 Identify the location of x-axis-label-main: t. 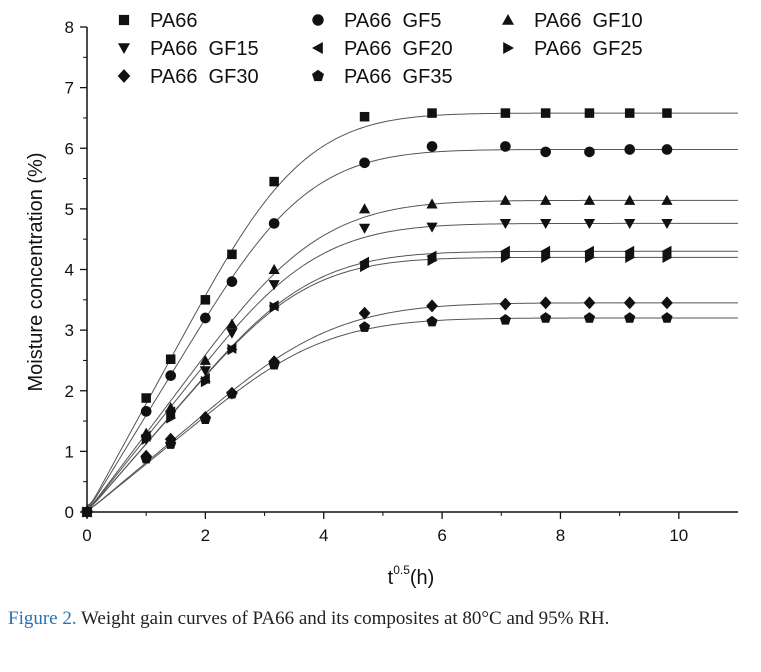
(391, 578).